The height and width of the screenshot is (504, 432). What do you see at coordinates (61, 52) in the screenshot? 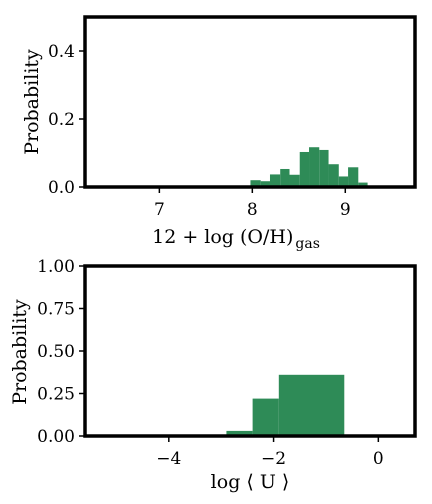
I see `oh-y-tick-label: 0.4` at bounding box center [61, 52].